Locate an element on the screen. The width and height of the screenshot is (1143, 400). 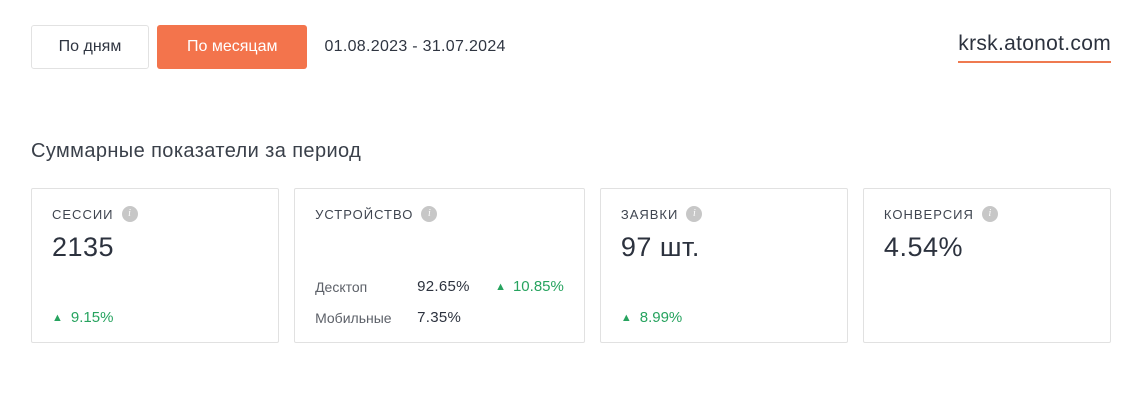
card-conversion-label: КОНВЕРСИЯ is located at coordinates (928, 214).